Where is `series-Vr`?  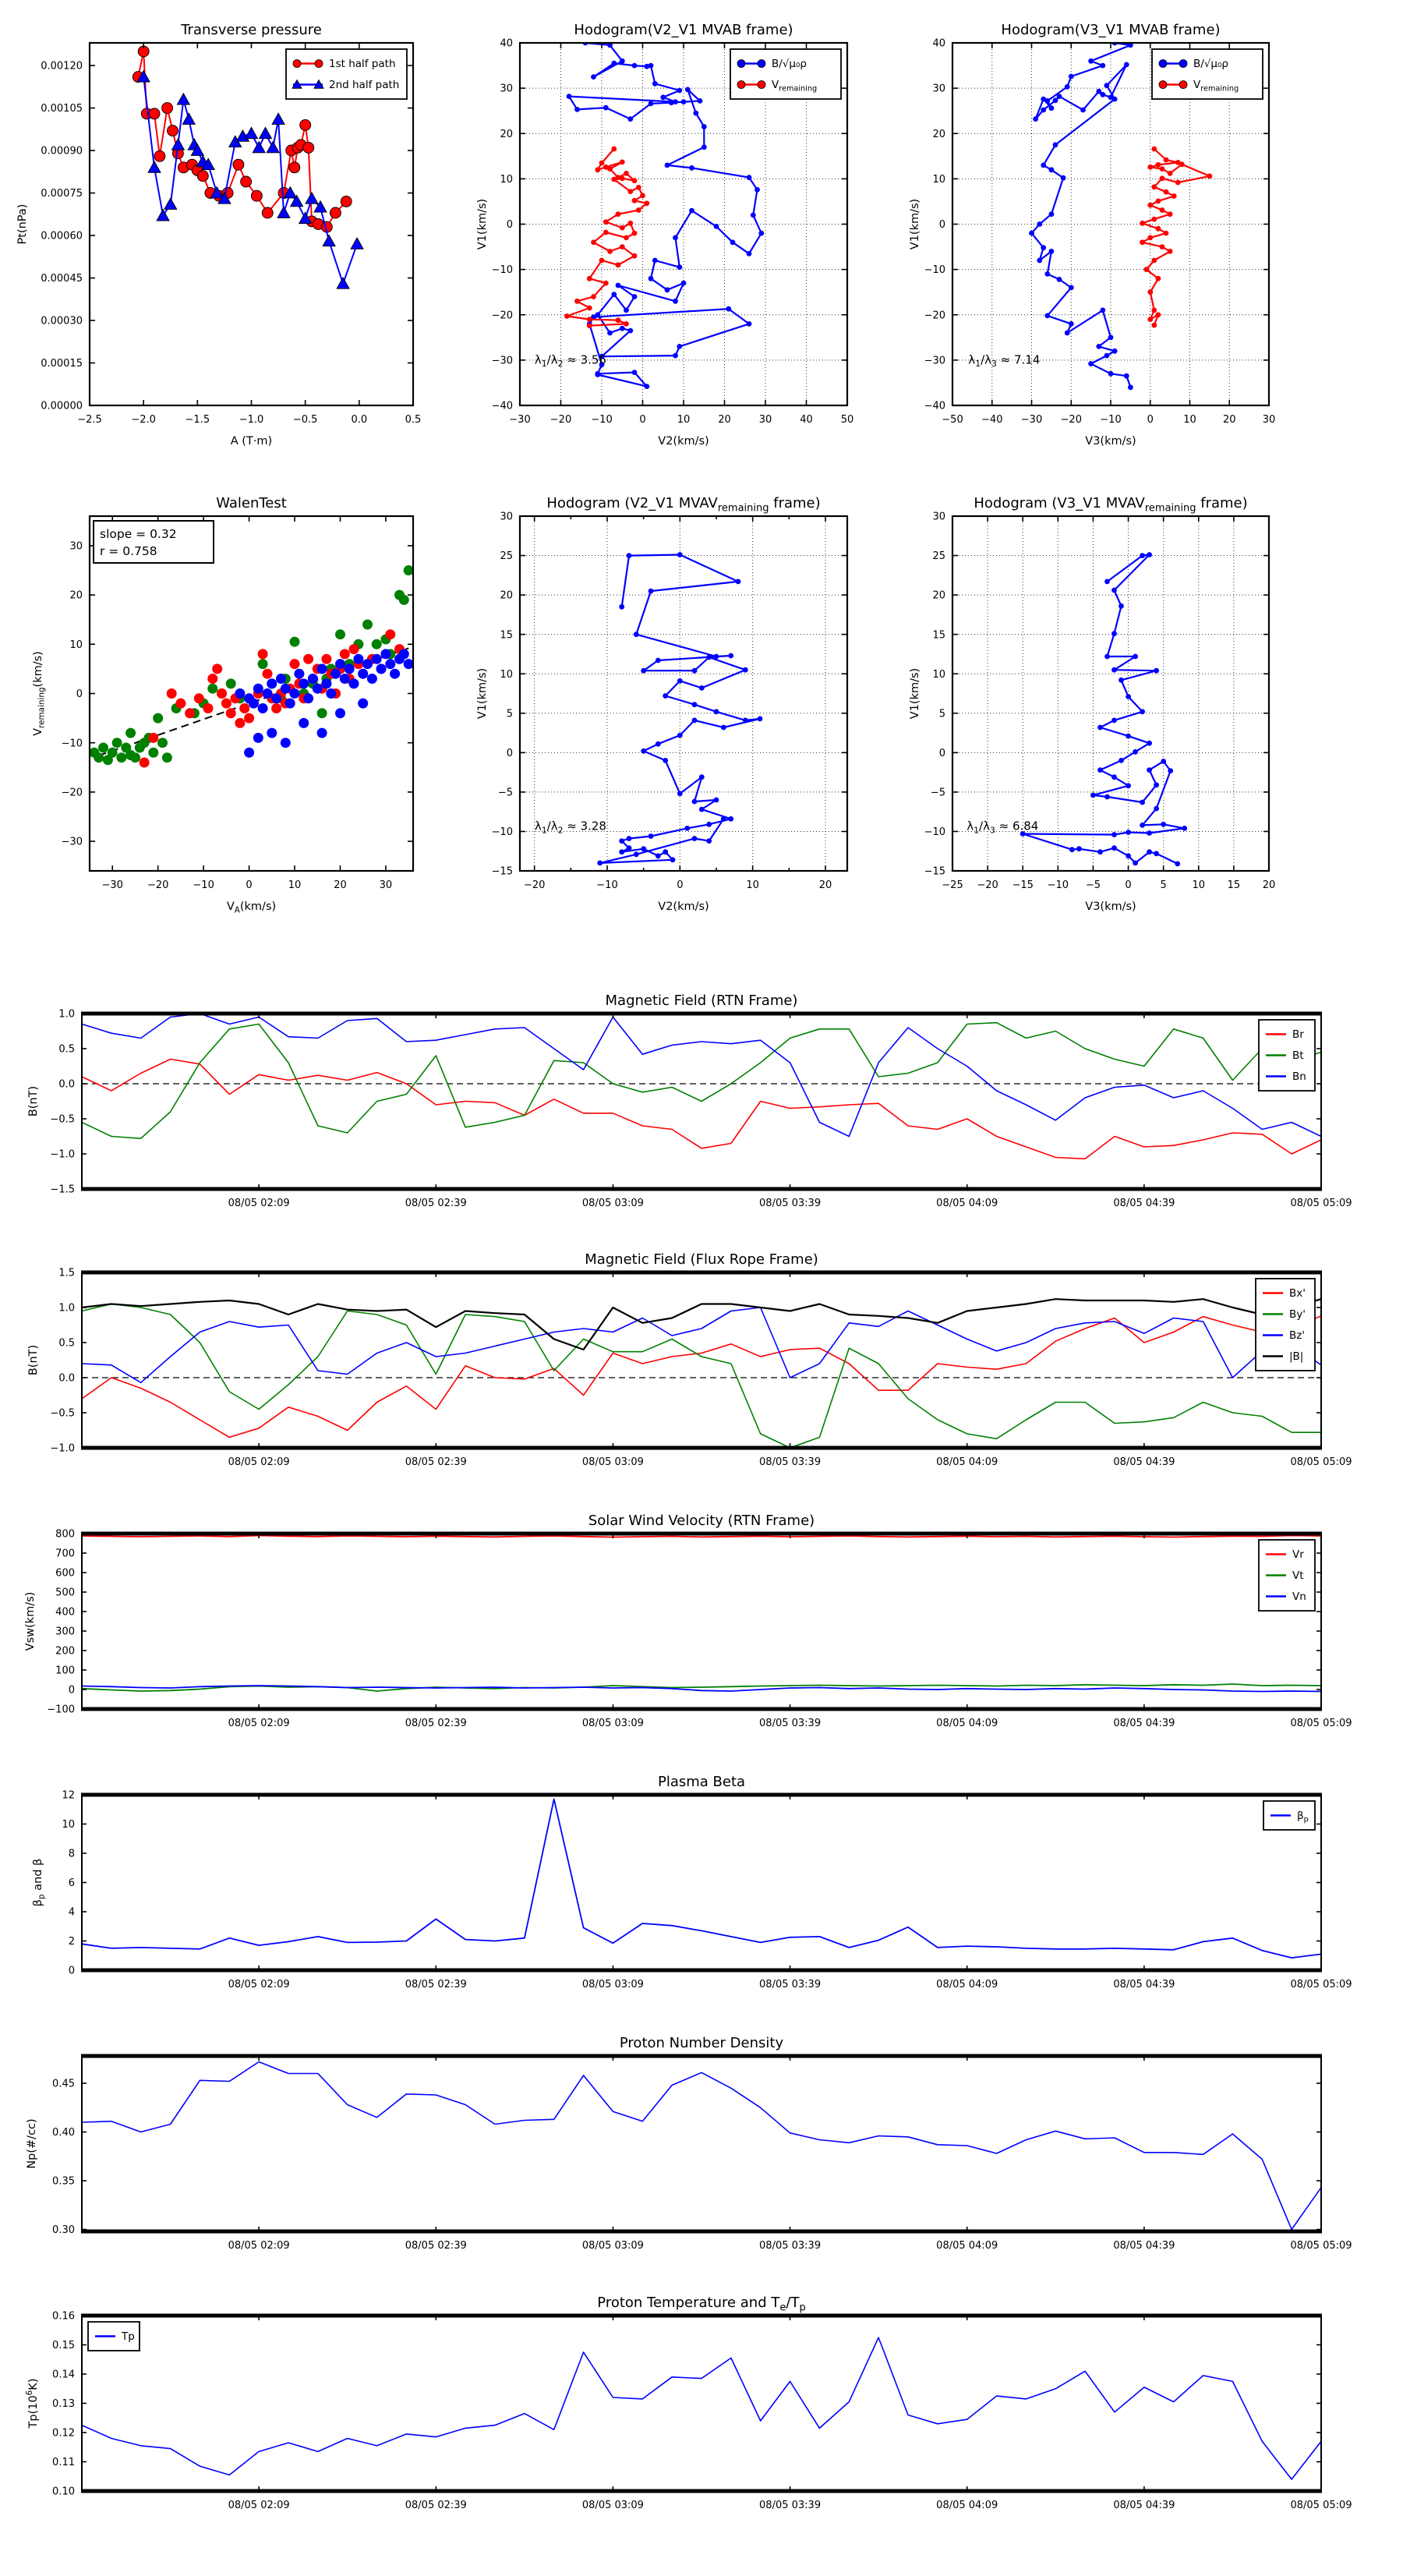 series-Vr is located at coordinates (701, 1536).